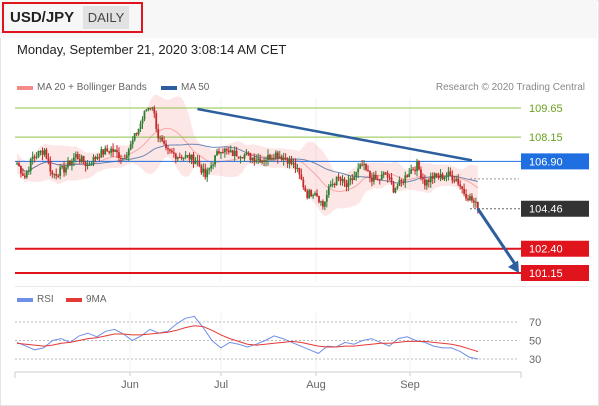 This screenshot has height=406, width=599. What do you see at coordinates (546, 162) in the screenshot?
I see `level-label-text: 106.90` at bounding box center [546, 162].